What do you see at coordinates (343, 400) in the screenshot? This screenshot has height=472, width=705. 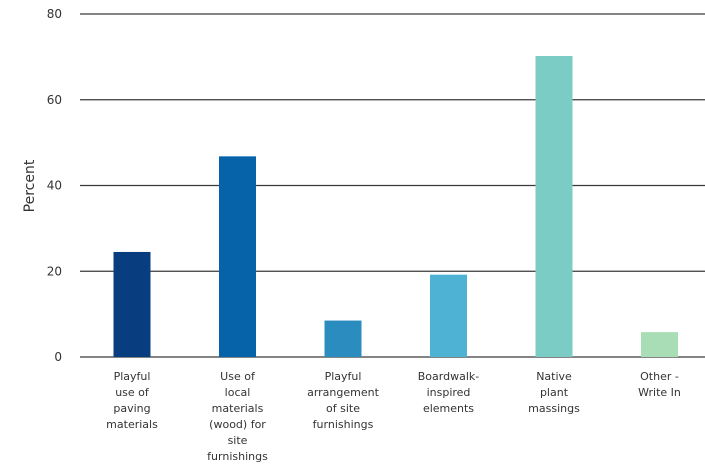 I see `x-category-label: Playful arrangement of site furnishings` at bounding box center [343, 400].